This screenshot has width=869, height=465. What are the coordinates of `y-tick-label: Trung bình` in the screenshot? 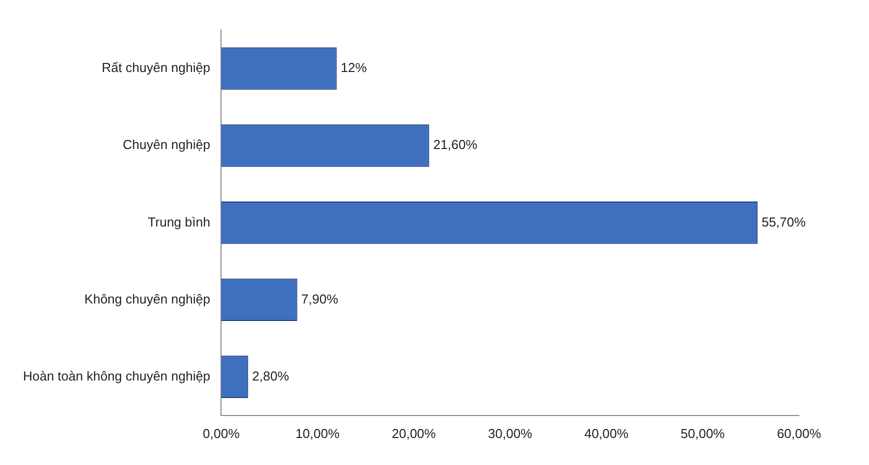 It's located at (179, 222).